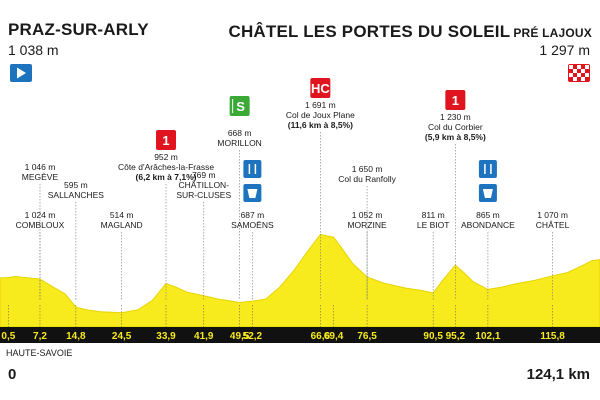 This screenshot has width=600, height=400. What do you see at coordinates (21, 73) in the screenshot?
I see `start-flag-icon` at bounding box center [21, 73].